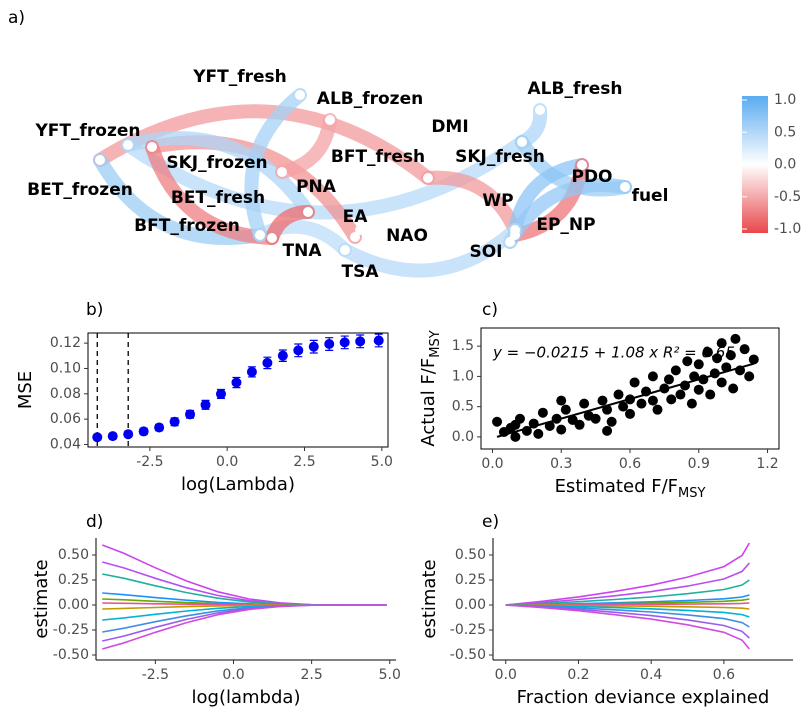  What do you see at coordinates (239, 77) in the screenshot?
I see `node-label: YFT_fresh` at bounding box center [239, 77].